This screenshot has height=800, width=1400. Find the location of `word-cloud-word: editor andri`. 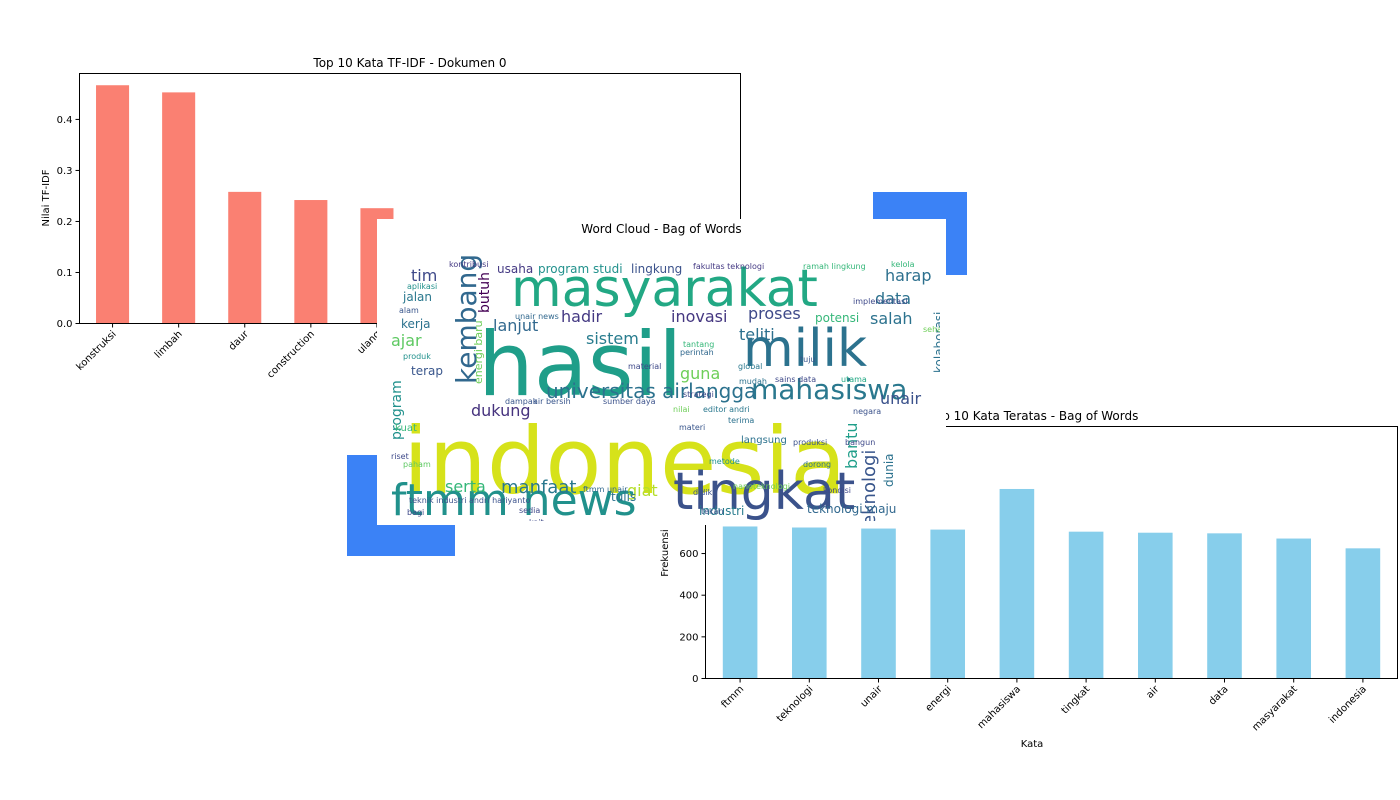

word-cloud-word: editor andri is located at coordinates (726, 409).